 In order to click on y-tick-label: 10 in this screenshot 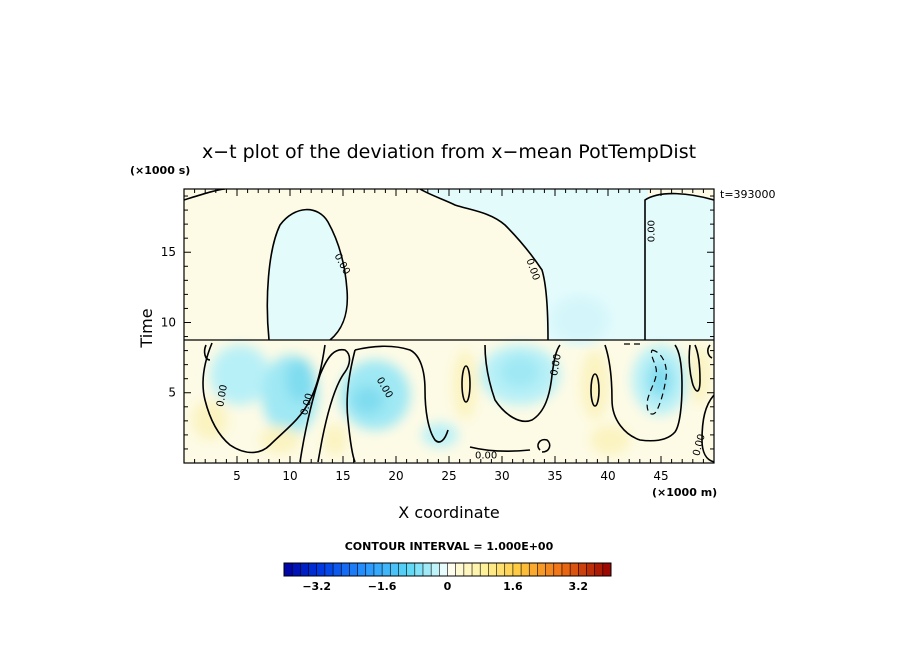, I will do `click(168, 322)`.